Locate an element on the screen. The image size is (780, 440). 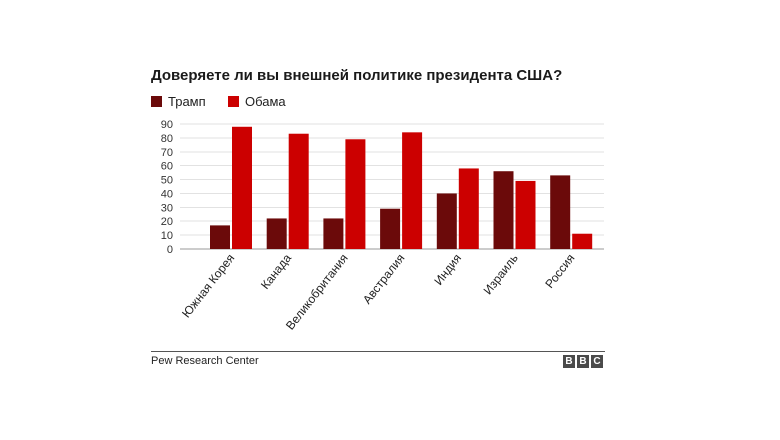
legend-swatch-obama is located at coordinates (233, 101).